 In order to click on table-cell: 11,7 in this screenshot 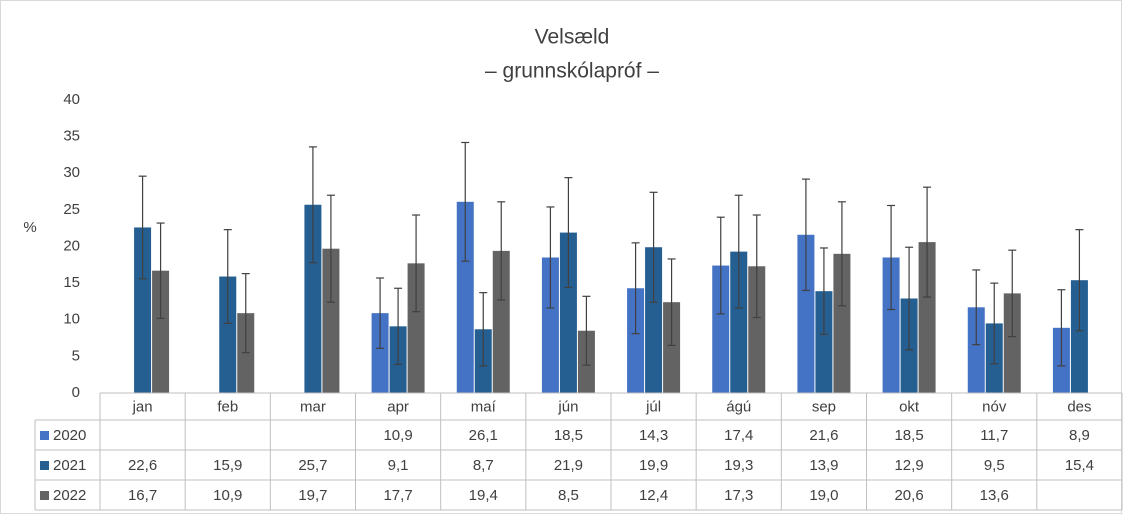, I will do `click(994, 435)`.